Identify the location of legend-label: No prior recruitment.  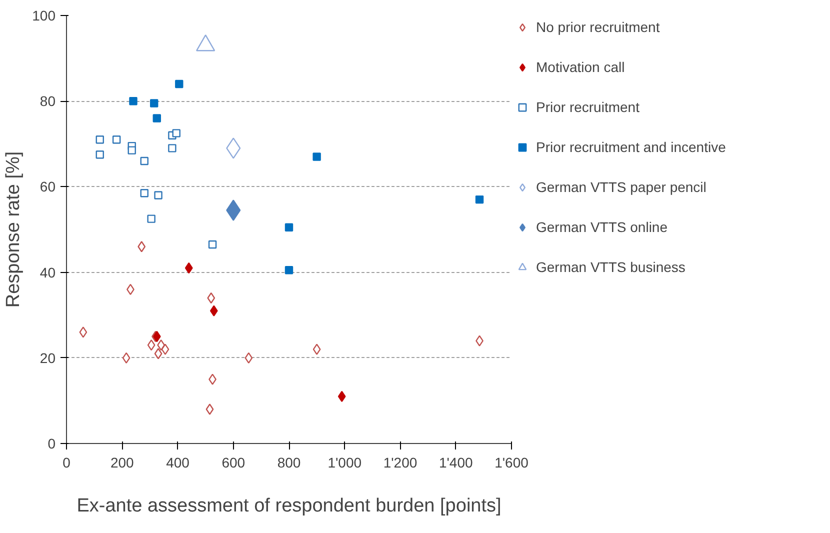
(598, 27).